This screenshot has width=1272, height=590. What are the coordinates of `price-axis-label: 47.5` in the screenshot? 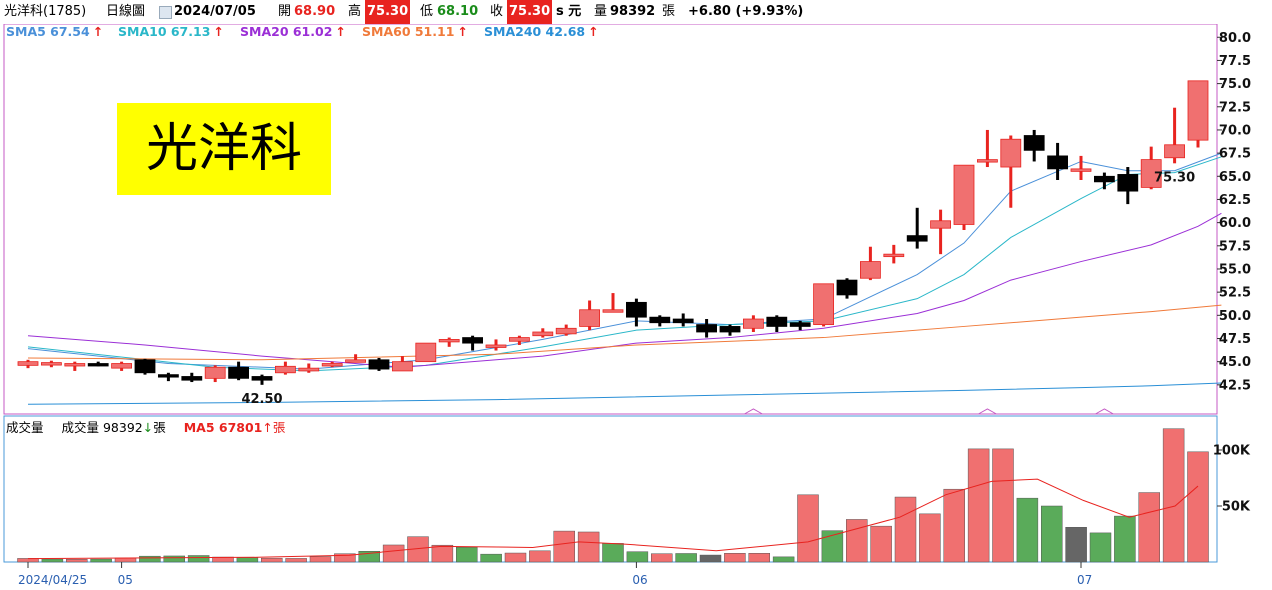 It's located at (1235, 339).